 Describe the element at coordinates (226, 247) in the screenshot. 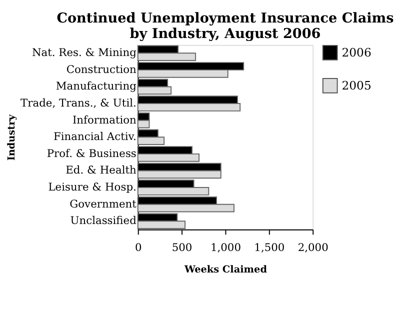

I see `x-tick-label: 1,000` at that location.